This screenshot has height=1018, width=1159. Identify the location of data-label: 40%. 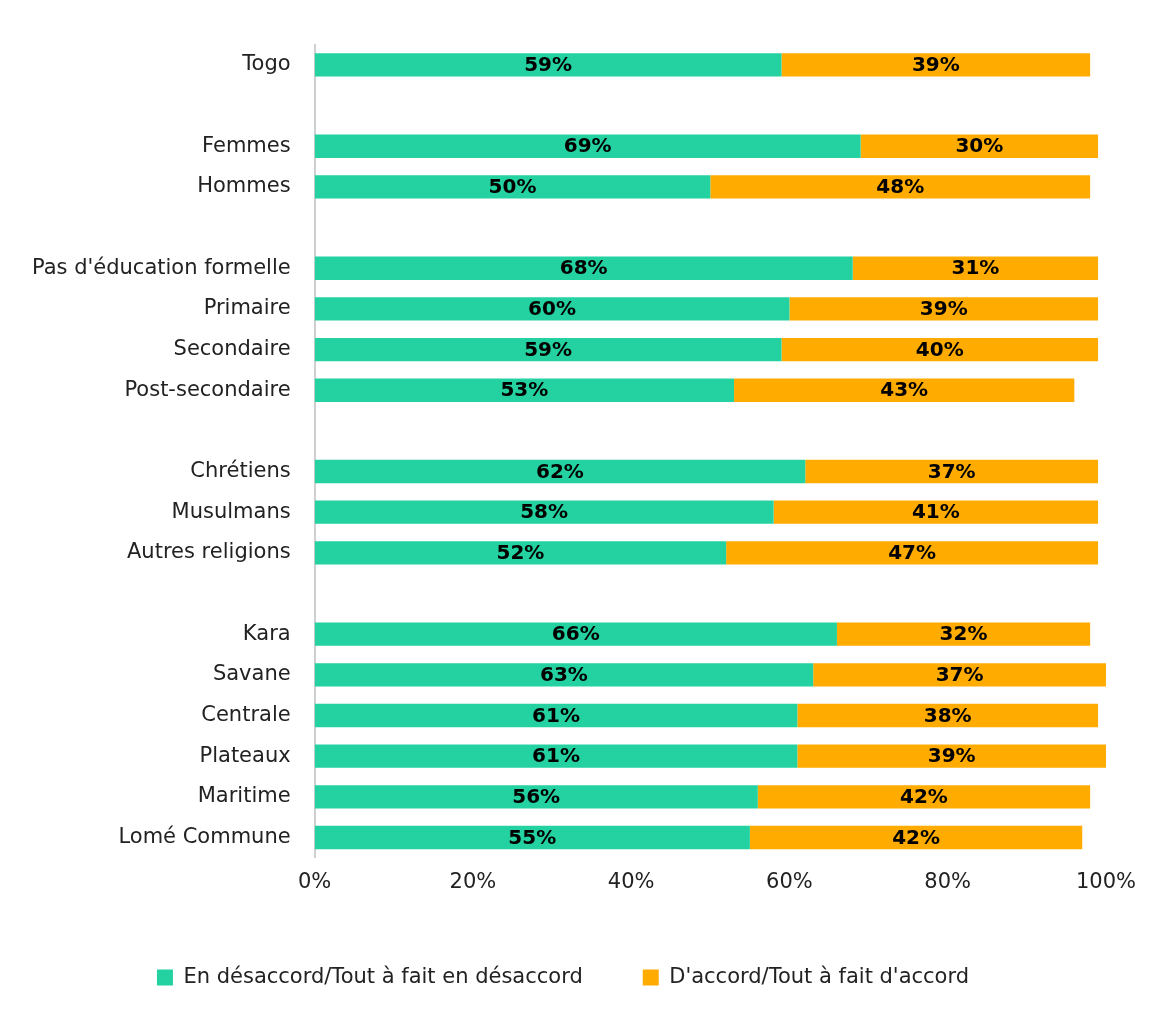
(939, 348).